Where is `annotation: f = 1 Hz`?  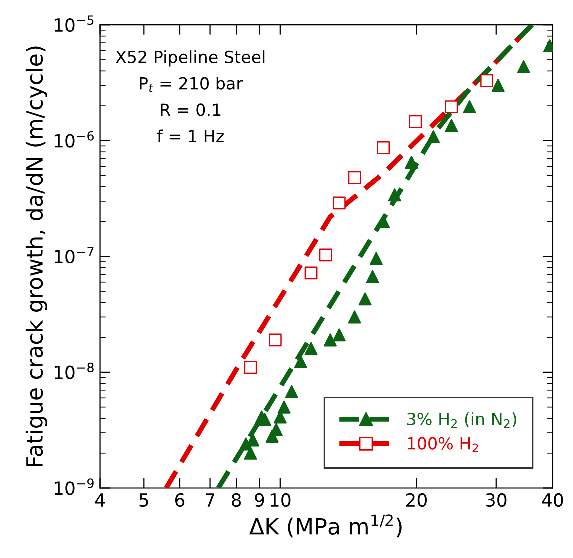
annotation: f = 1 Hz is located at coordinates (190, 136).